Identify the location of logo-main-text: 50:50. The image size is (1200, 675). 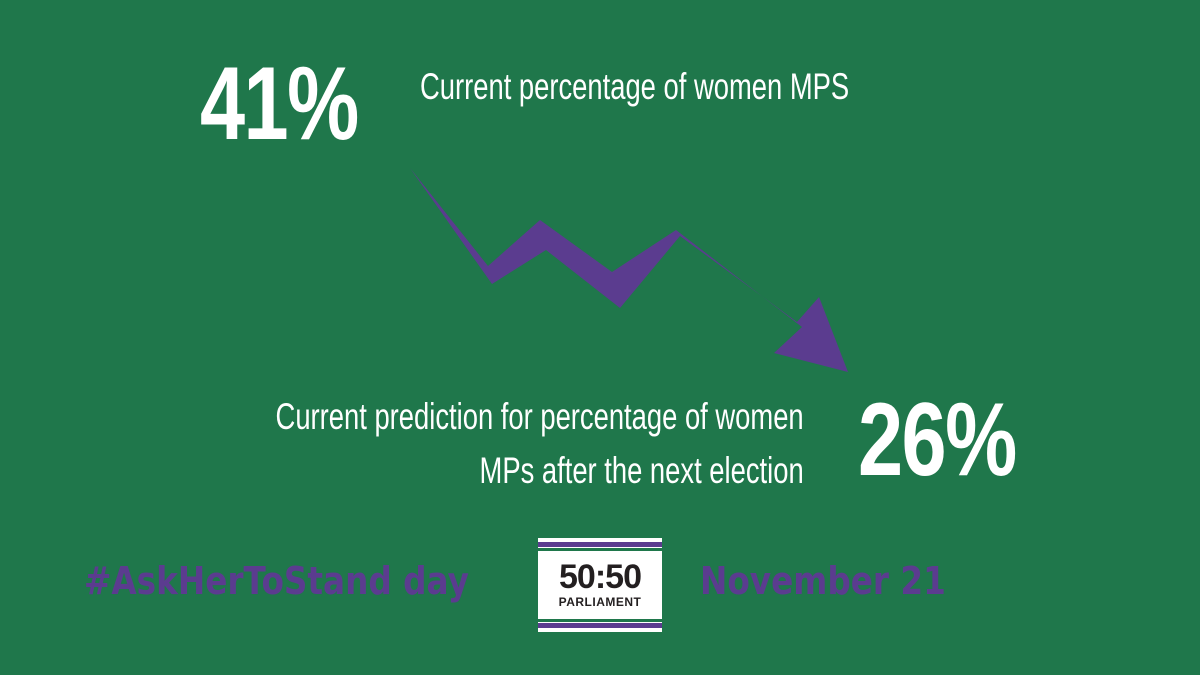
(600, 577).